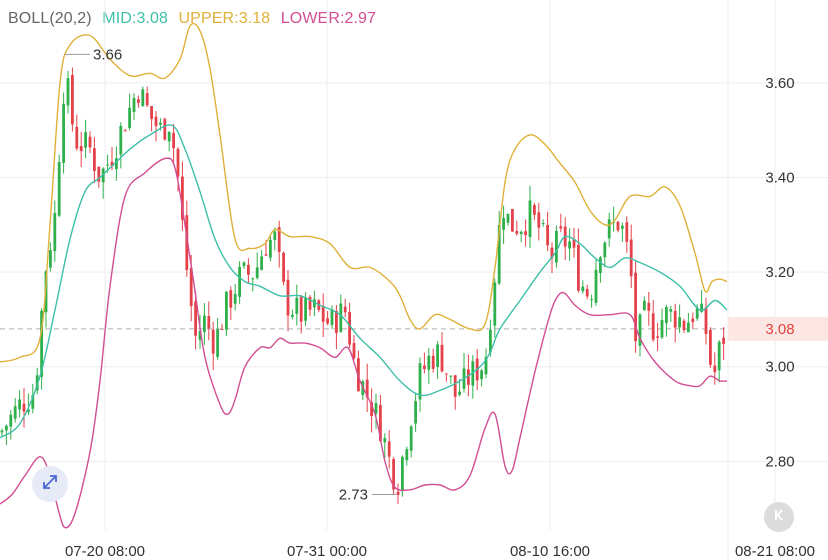  Describe the element at coordinates (775, 551) in the screenshot. I see `x-tick-label: 08-21 08:00` at that location.